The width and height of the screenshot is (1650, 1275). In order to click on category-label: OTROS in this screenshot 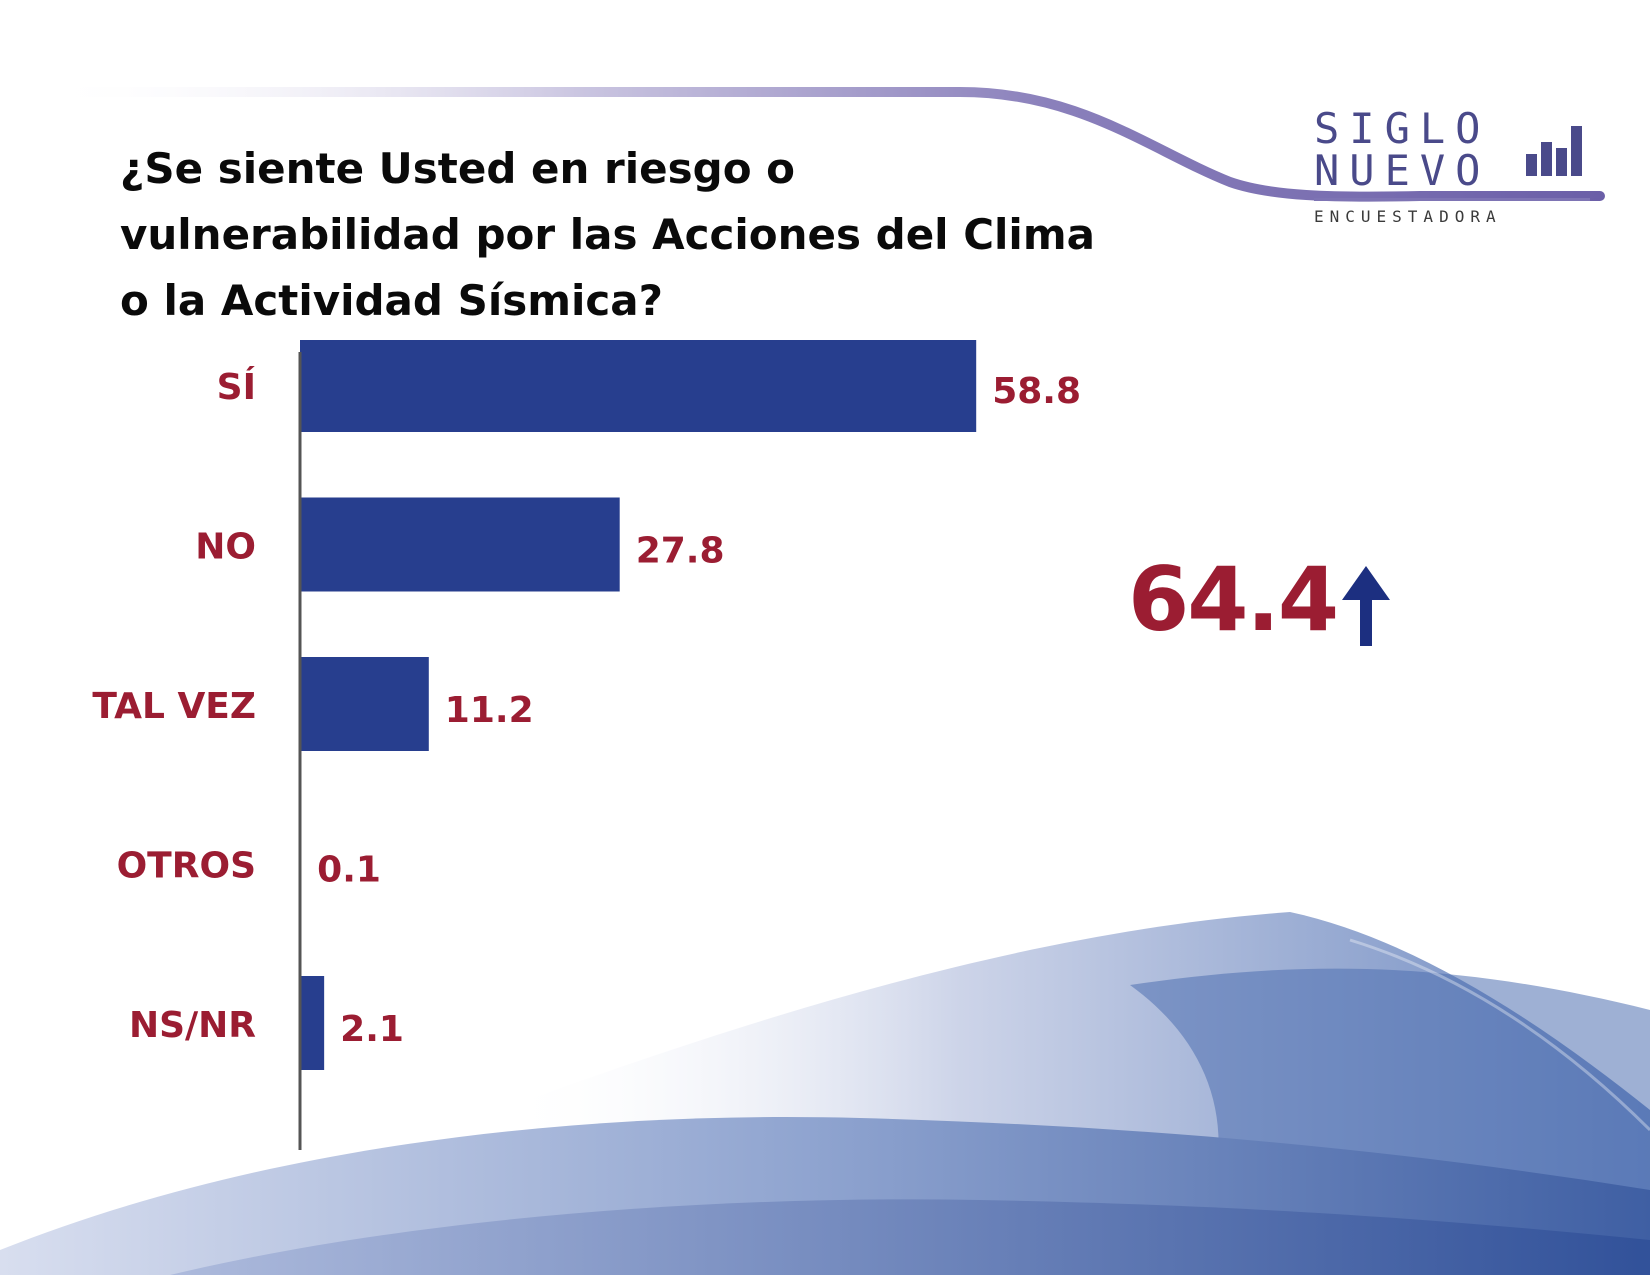, I will do `click(186, 866)`.